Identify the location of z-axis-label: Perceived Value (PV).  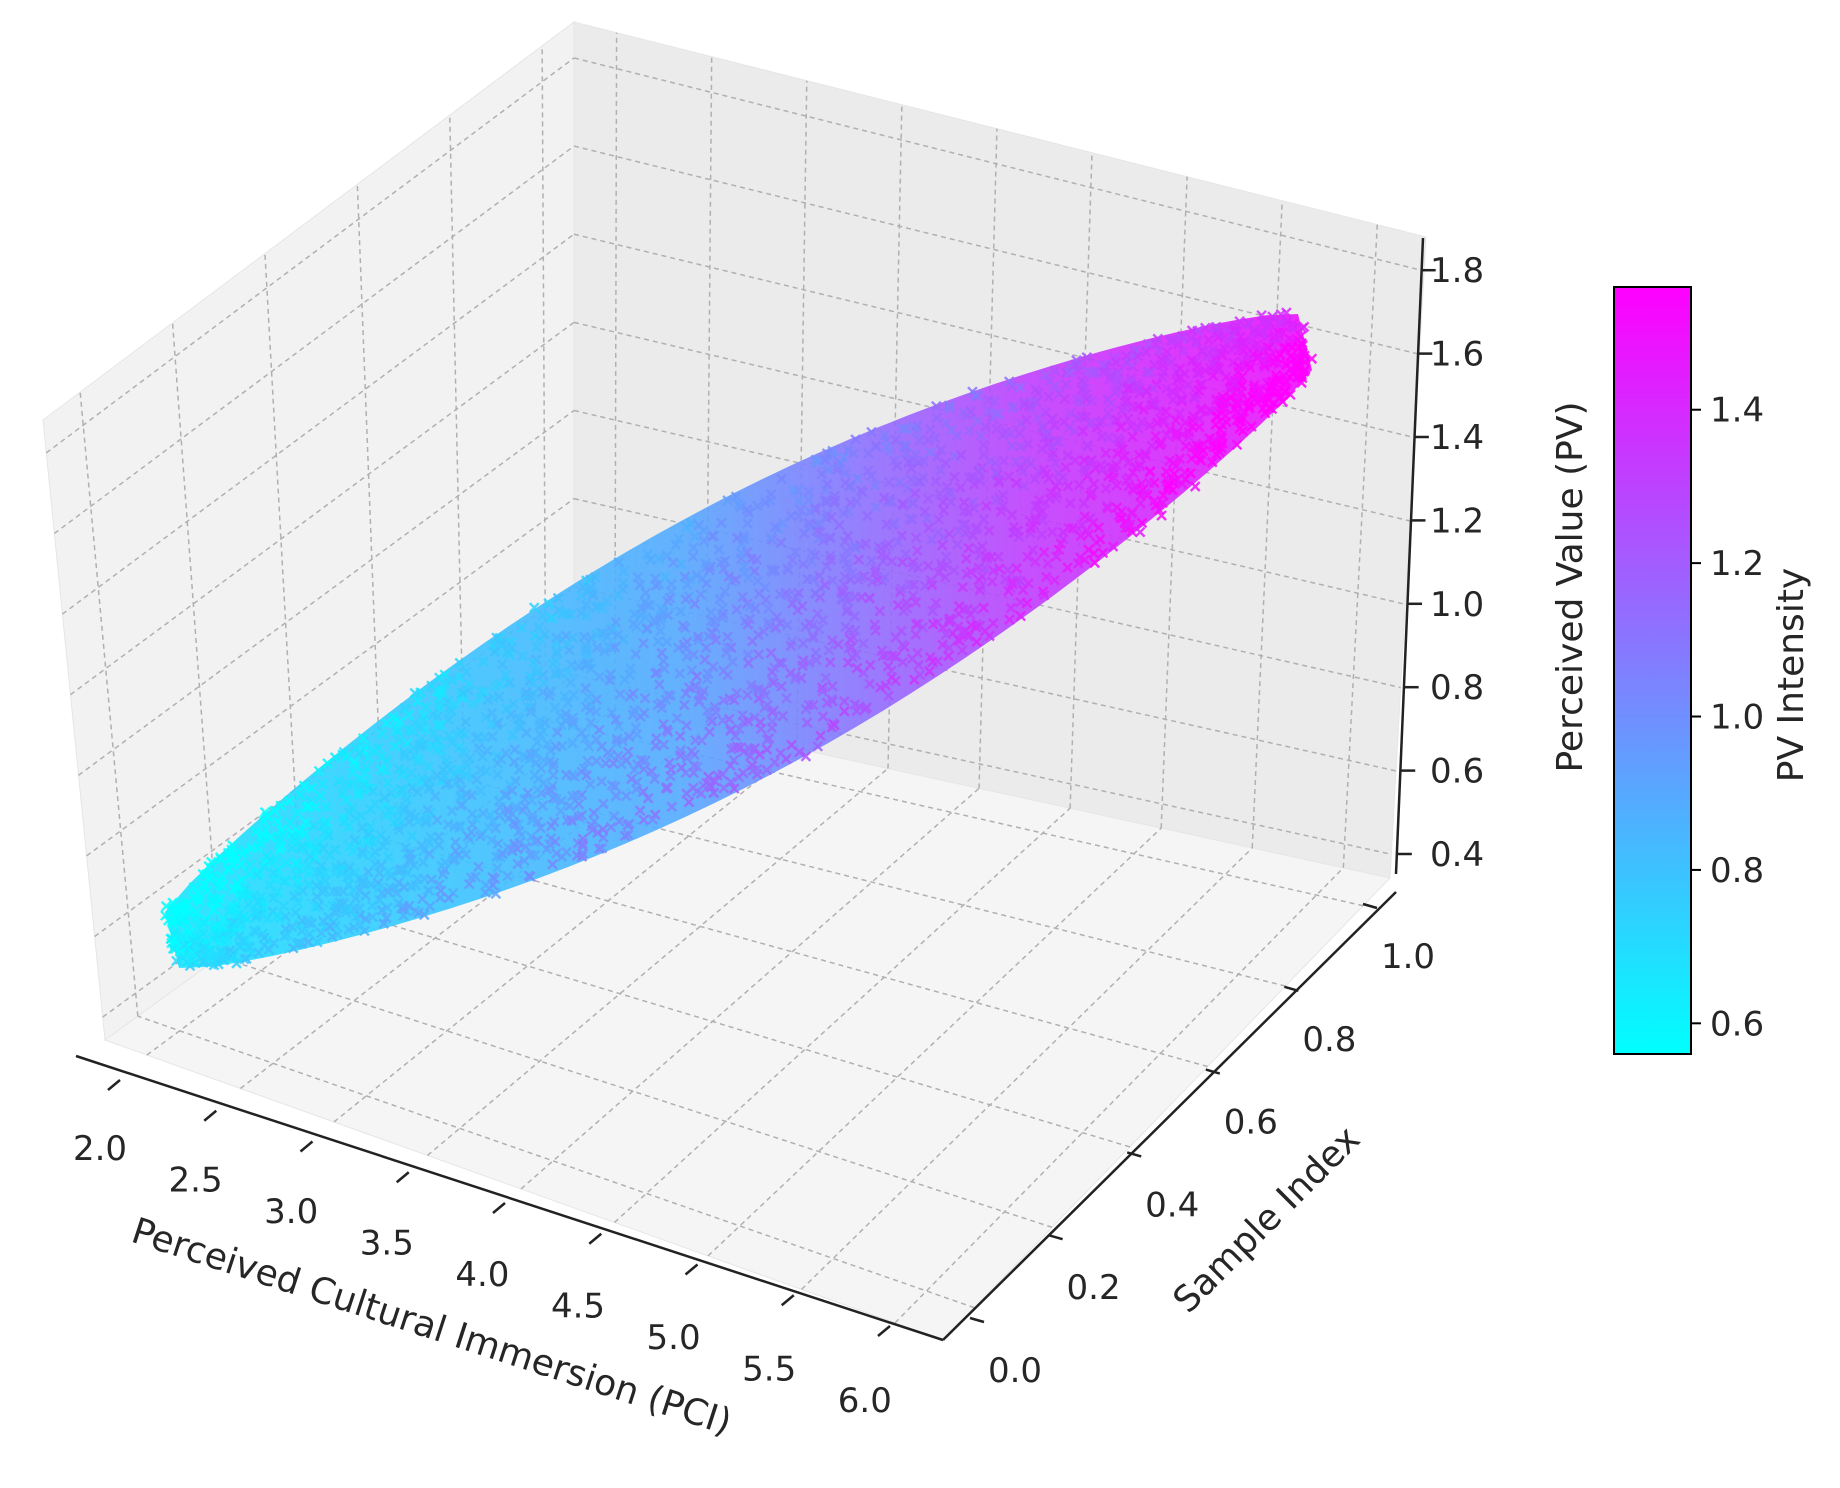
(1570, 586).